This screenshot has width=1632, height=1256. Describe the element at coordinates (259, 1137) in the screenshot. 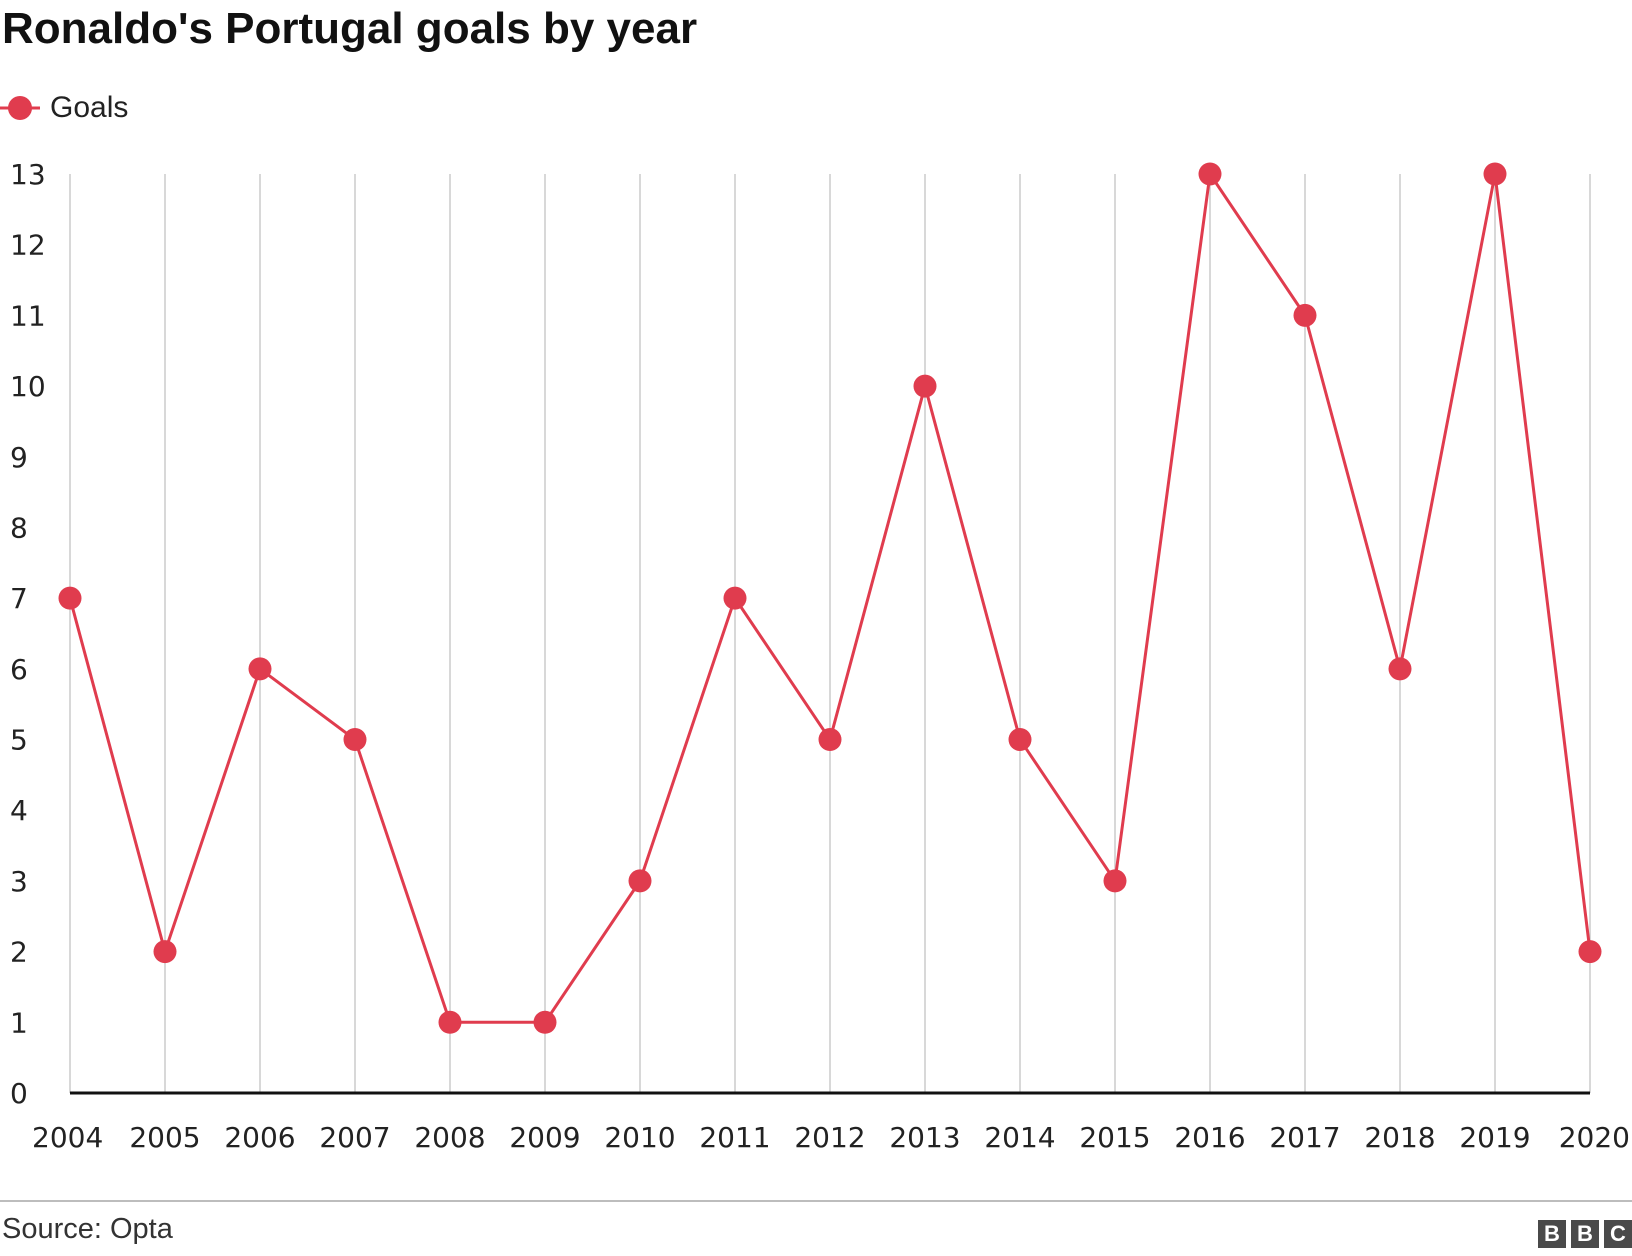

I see `x-tick-label: 2006` at that location.